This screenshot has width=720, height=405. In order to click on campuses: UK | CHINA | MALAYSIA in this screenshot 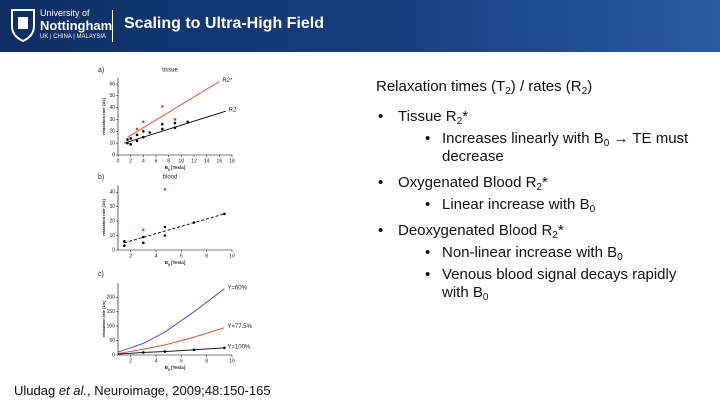, I will do `click(73, 37)`.